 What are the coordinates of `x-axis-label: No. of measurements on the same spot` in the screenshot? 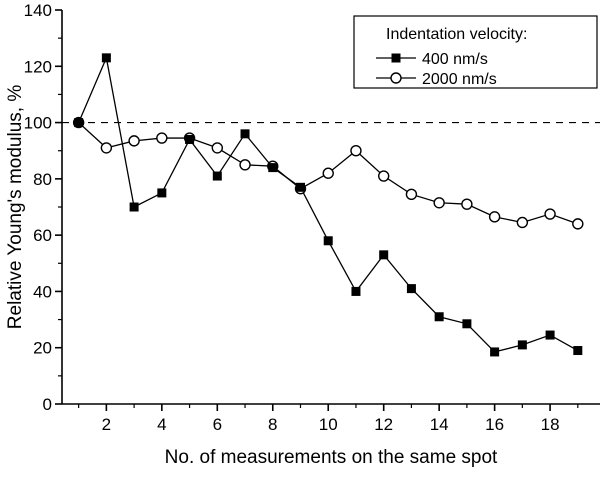 It's located at (331, 457).